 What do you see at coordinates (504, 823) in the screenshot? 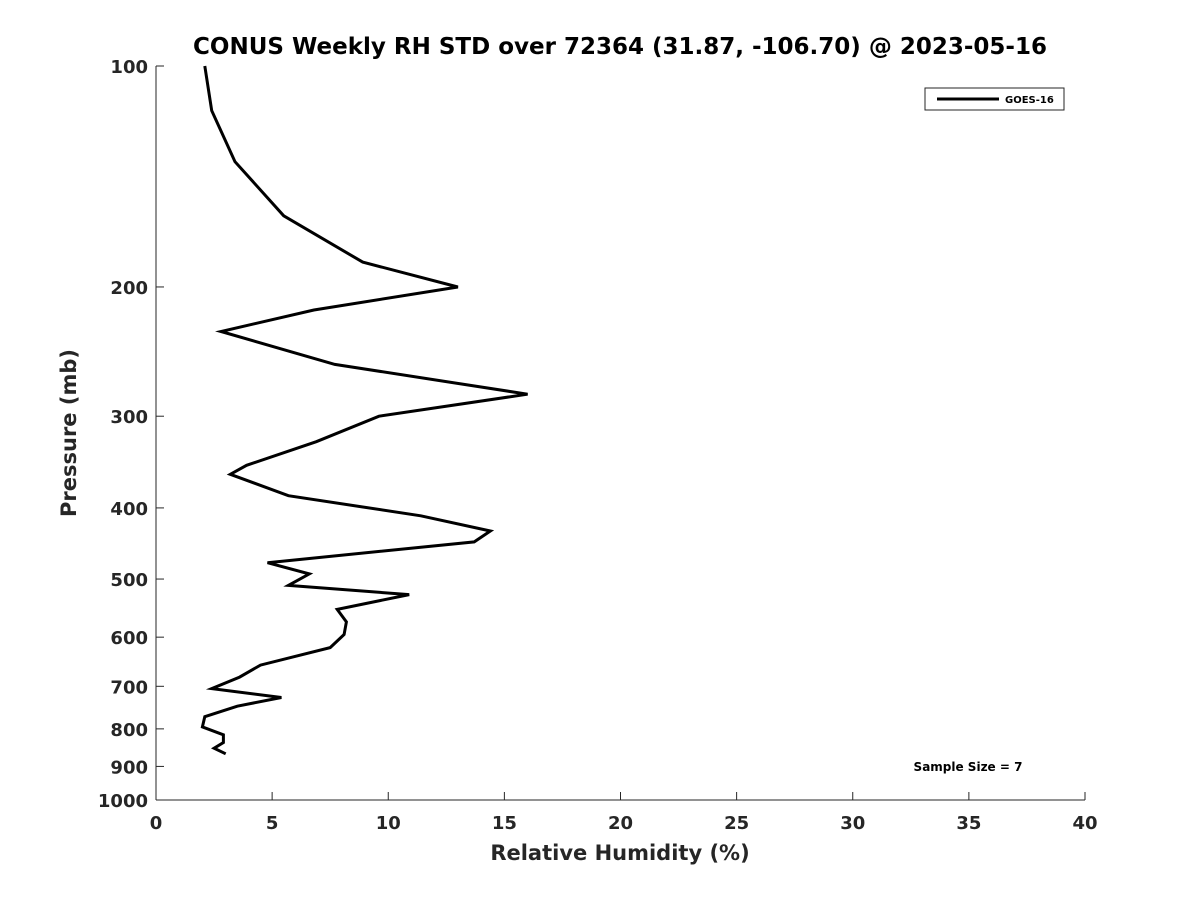
I see `x-tick-label: 15` at bounding box center [504, 823].